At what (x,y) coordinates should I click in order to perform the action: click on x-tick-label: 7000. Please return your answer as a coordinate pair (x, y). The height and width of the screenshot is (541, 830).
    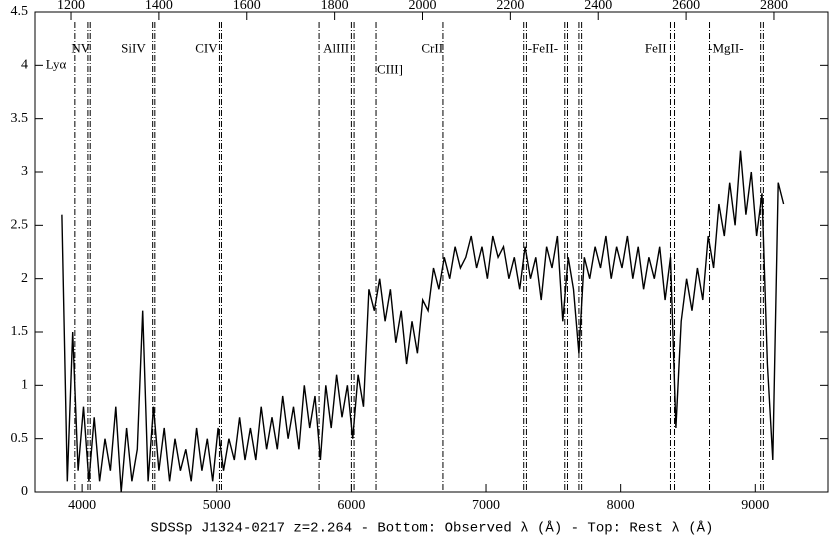
    Looking at the image, I should click on (486, 505).